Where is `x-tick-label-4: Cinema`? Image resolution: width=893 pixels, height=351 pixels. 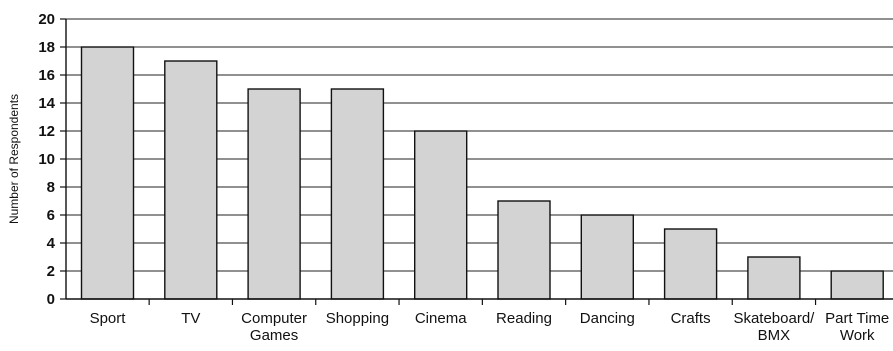
x-tick-label-4: Cinema is located at coordinates (441, 318).